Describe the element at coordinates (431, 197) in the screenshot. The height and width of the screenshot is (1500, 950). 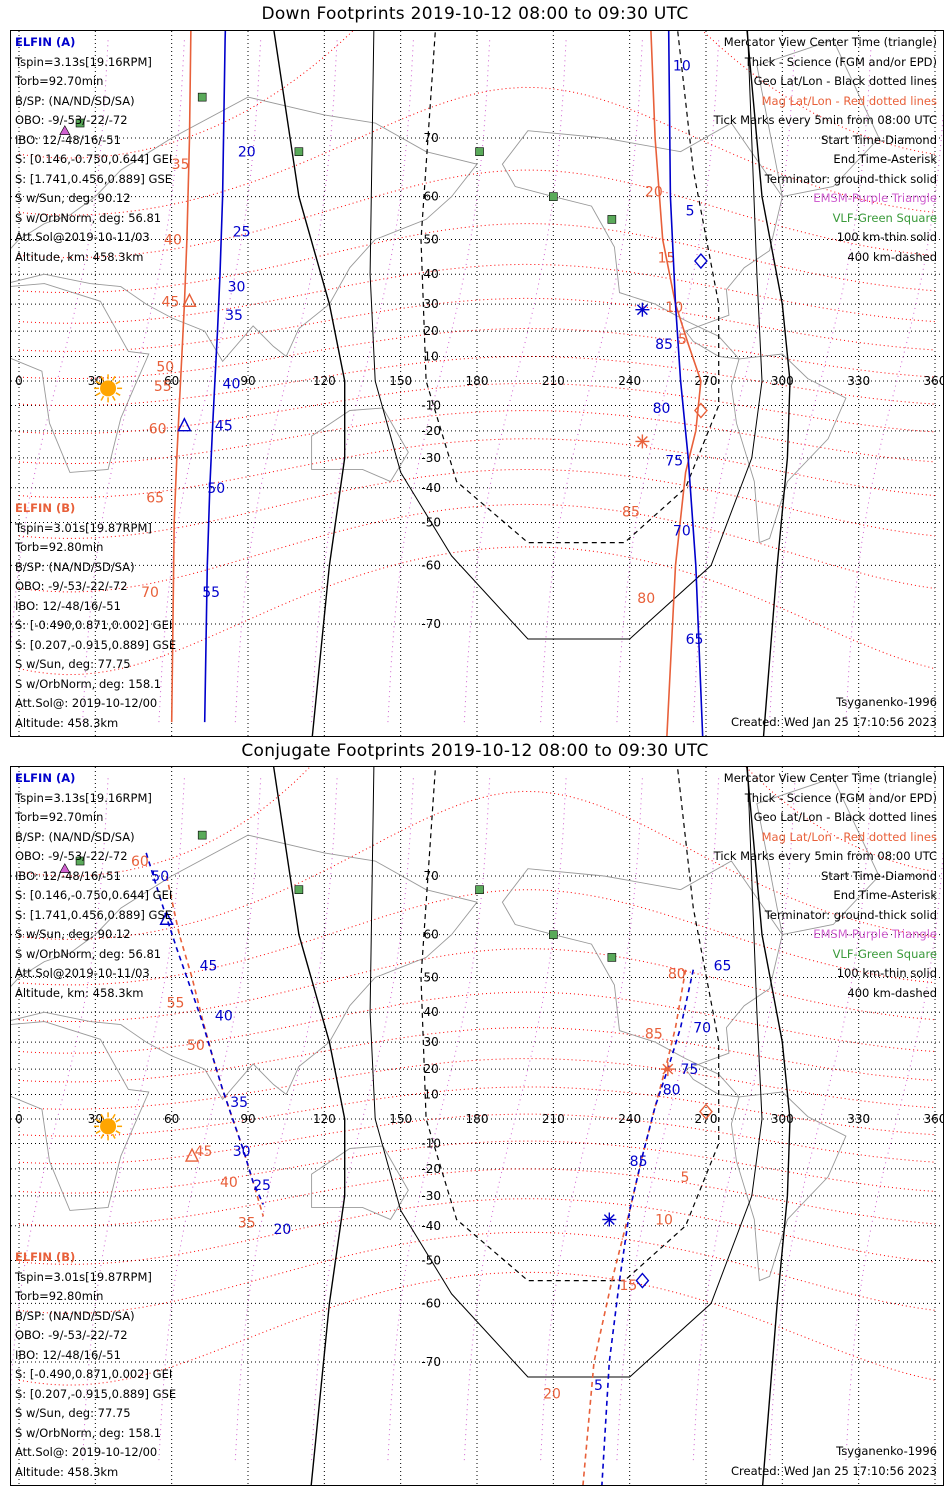
I see `lat-label: 60` at that location.